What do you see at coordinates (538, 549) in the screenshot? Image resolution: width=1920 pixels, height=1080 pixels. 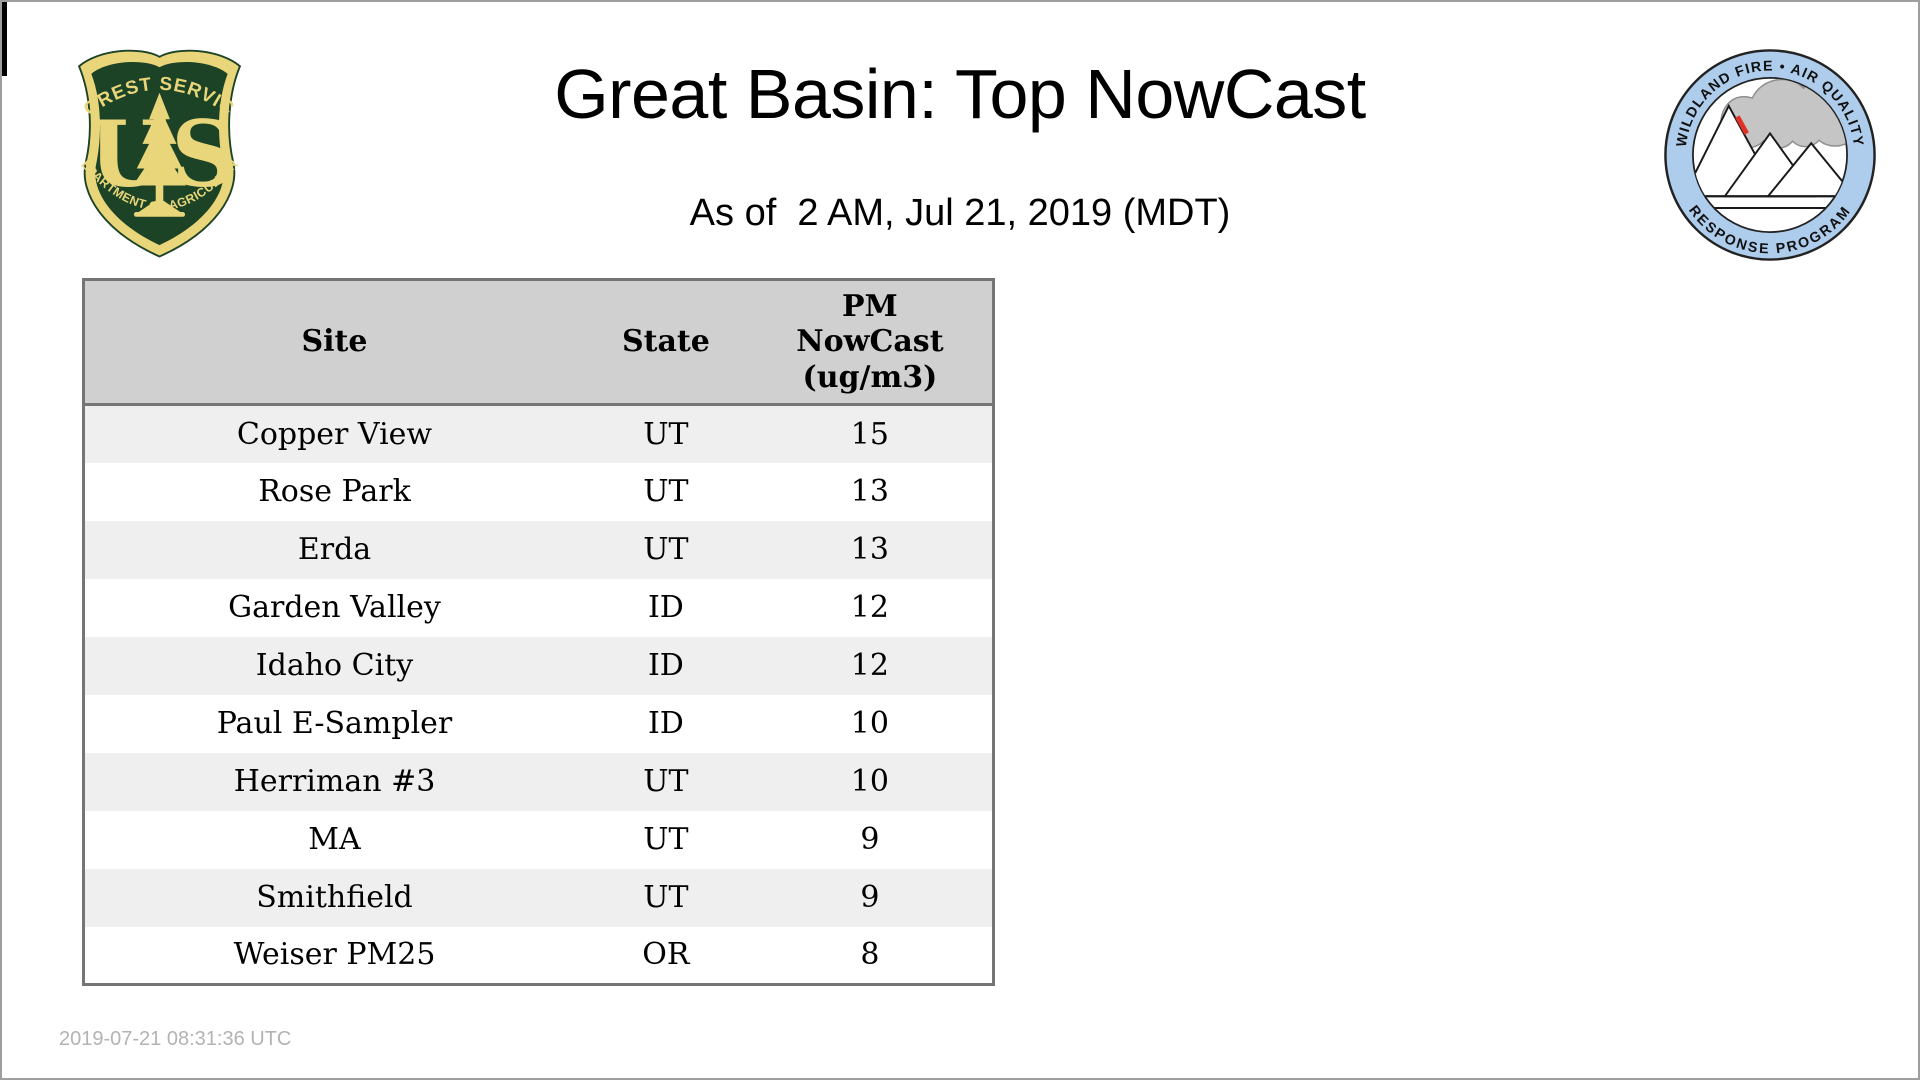 I see `table-row: Erda UT 13` at bounding box center [538, 549].